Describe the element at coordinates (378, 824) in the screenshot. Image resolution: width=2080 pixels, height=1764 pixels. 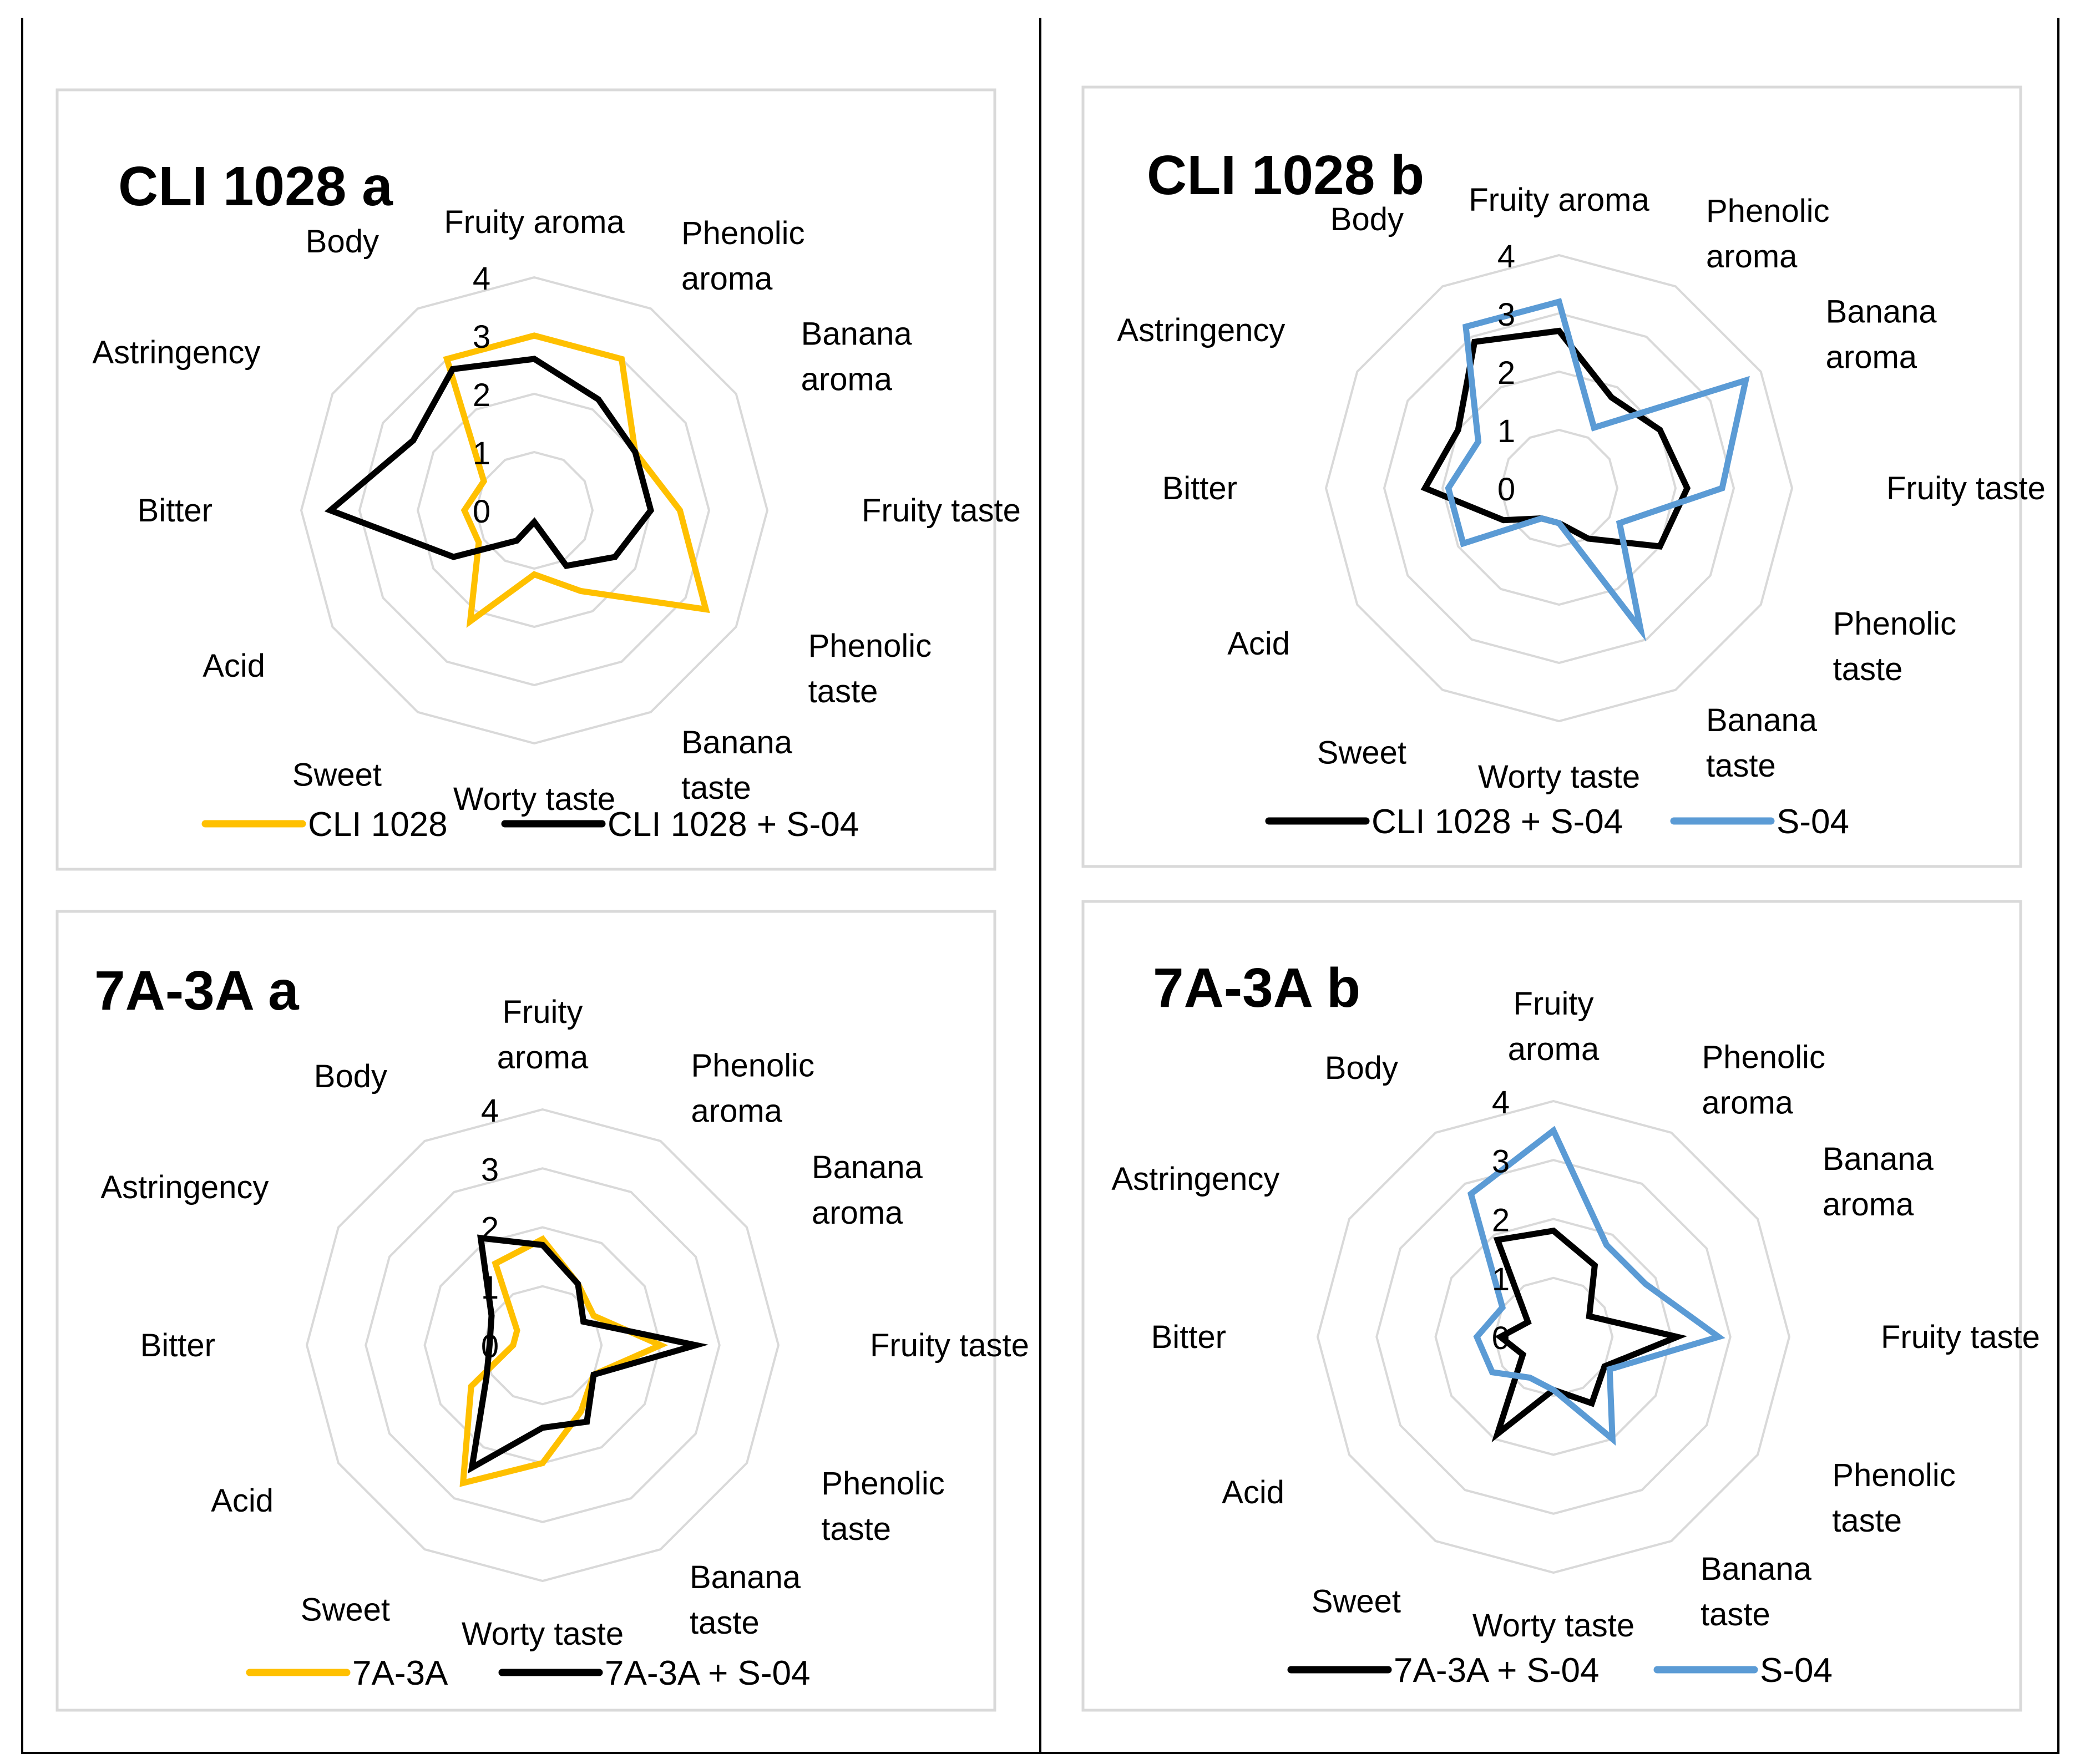
I see `legend-label: CLI 1028` at that location.